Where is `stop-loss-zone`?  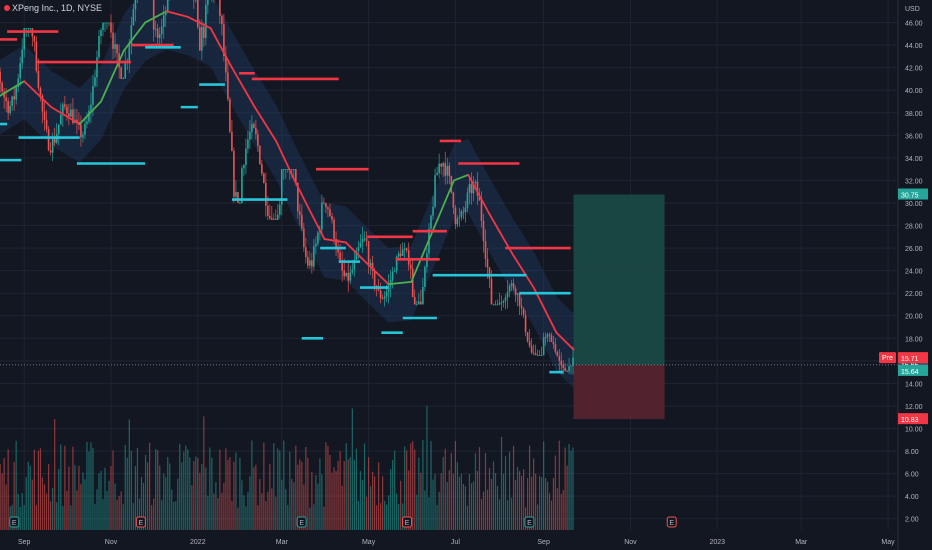
stop-loss-zone is located at coordinates (619, 392).